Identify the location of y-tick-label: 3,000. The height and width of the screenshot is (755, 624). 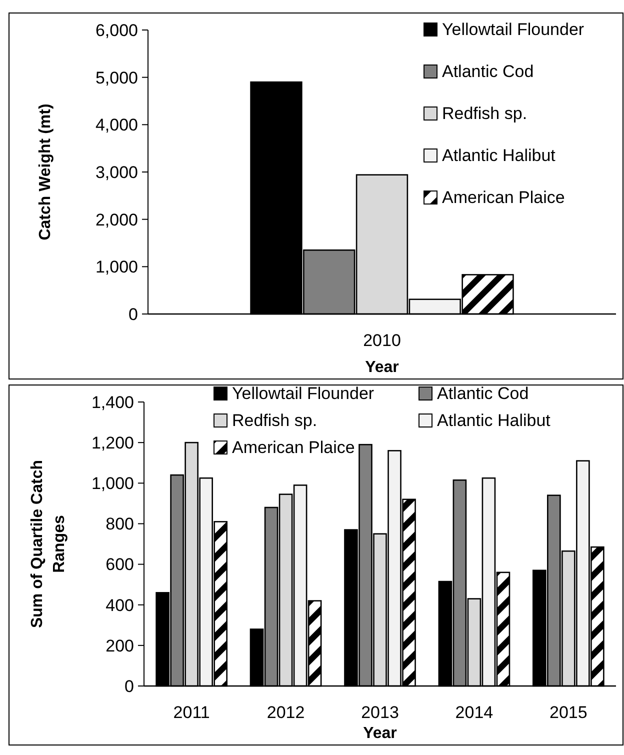
(116, 172).